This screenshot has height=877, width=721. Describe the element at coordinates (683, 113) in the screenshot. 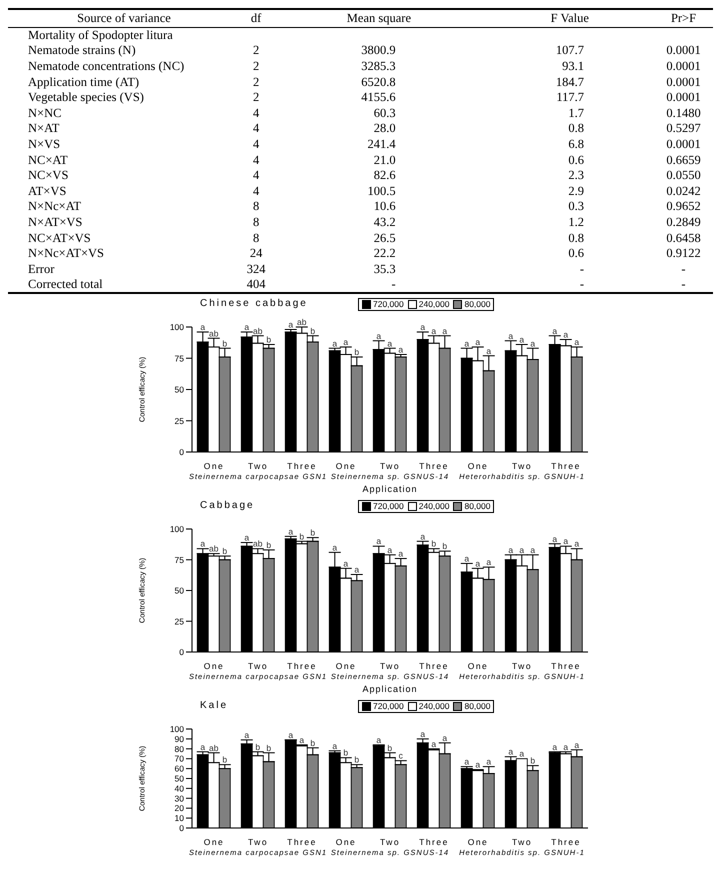

I see `data-label: 0.1480` at that location.